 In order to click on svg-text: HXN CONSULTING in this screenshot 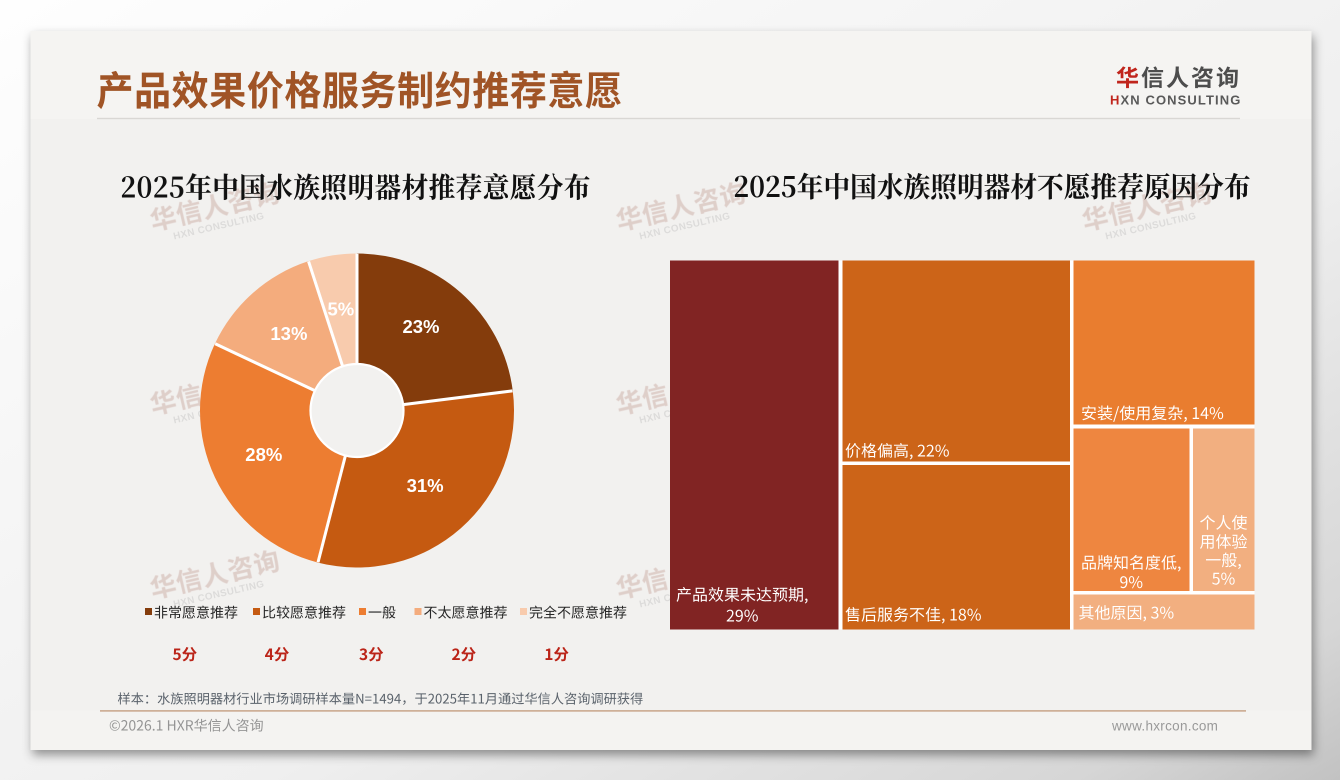, I will do `click(1175, 100)`.